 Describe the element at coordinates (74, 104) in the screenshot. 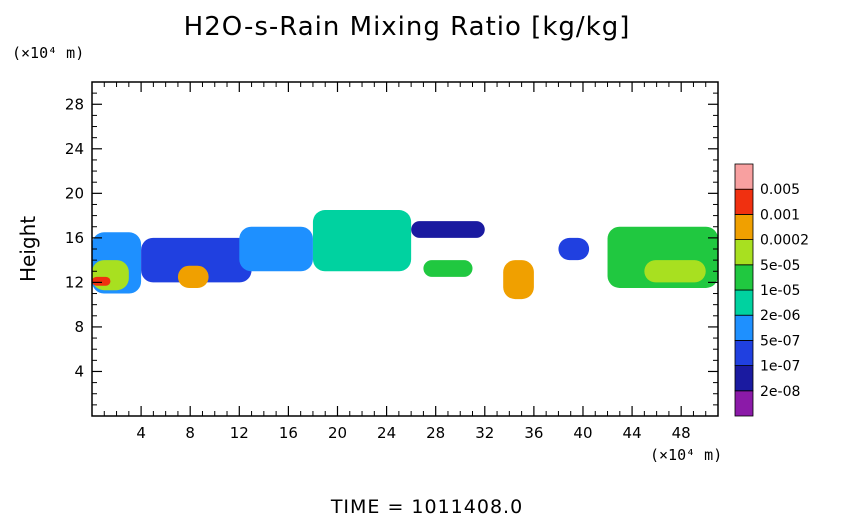

I see `y-tick-label: 28` at that location.